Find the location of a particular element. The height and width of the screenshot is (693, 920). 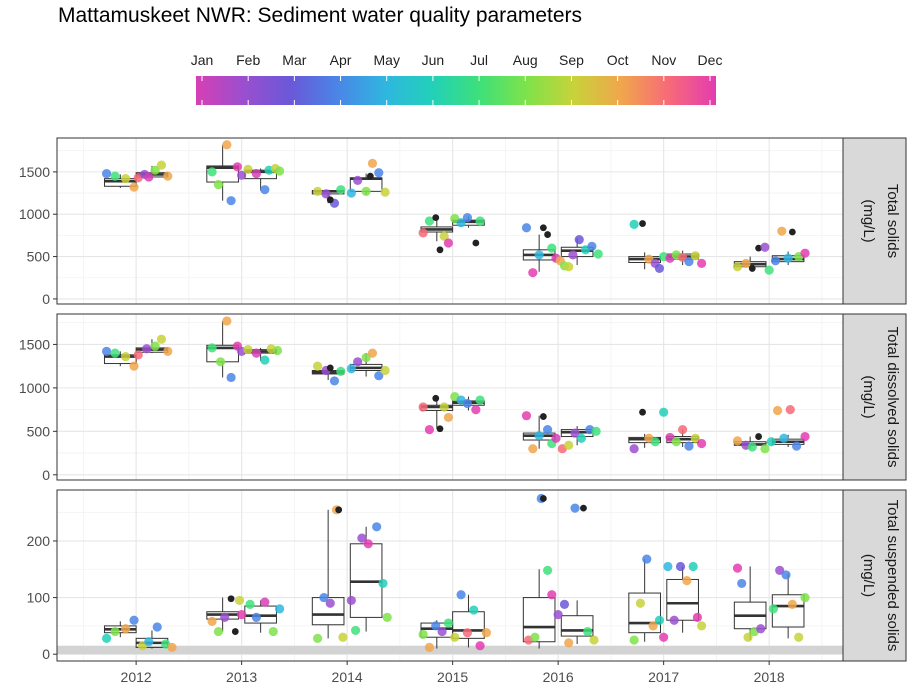

y-tick-label: 200 is located at coordinates (39, 541).